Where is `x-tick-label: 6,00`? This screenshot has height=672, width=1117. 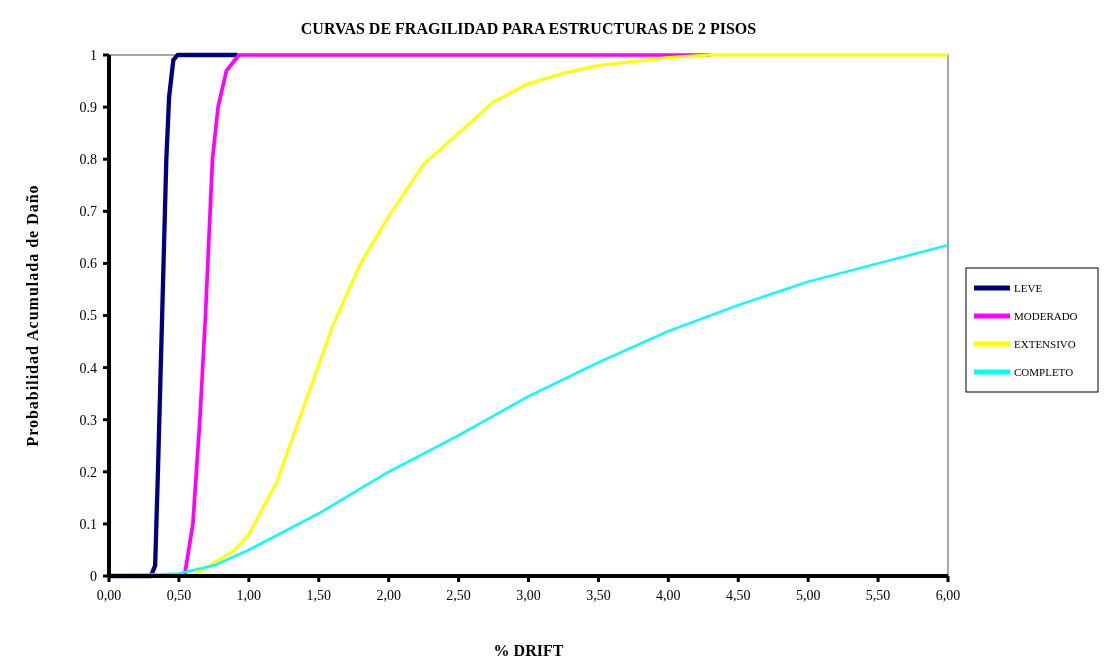 x-tick-label: 6,00 is located at coordinates (948, 595).